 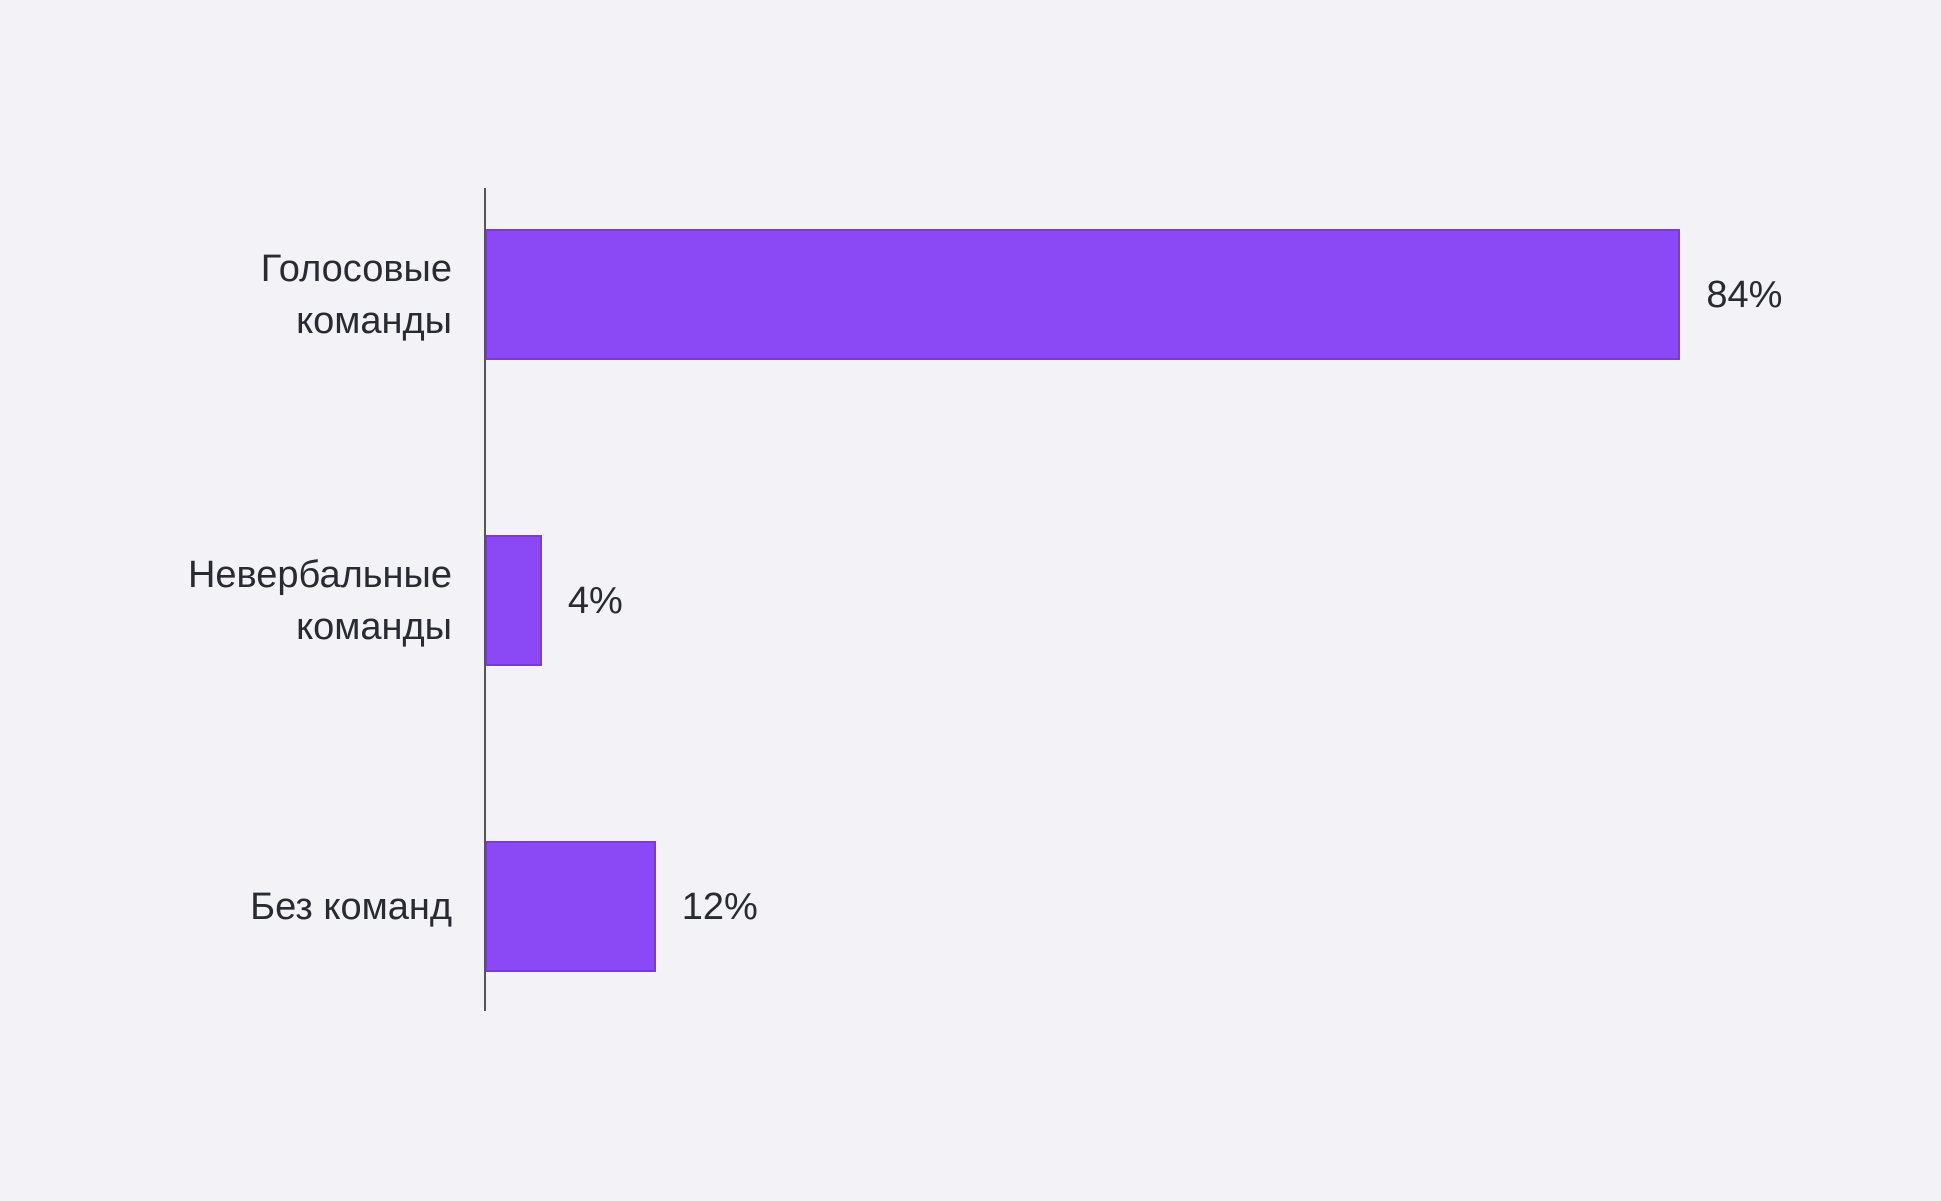 I want to click on category-label: Без команд, so click(x=351, y=906).